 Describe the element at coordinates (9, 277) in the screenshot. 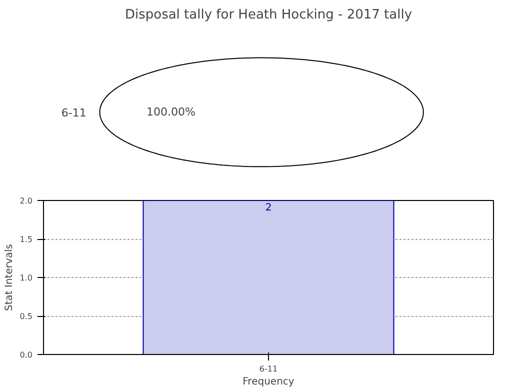

I see `y-axis-title: Stat Intervals` at that location.